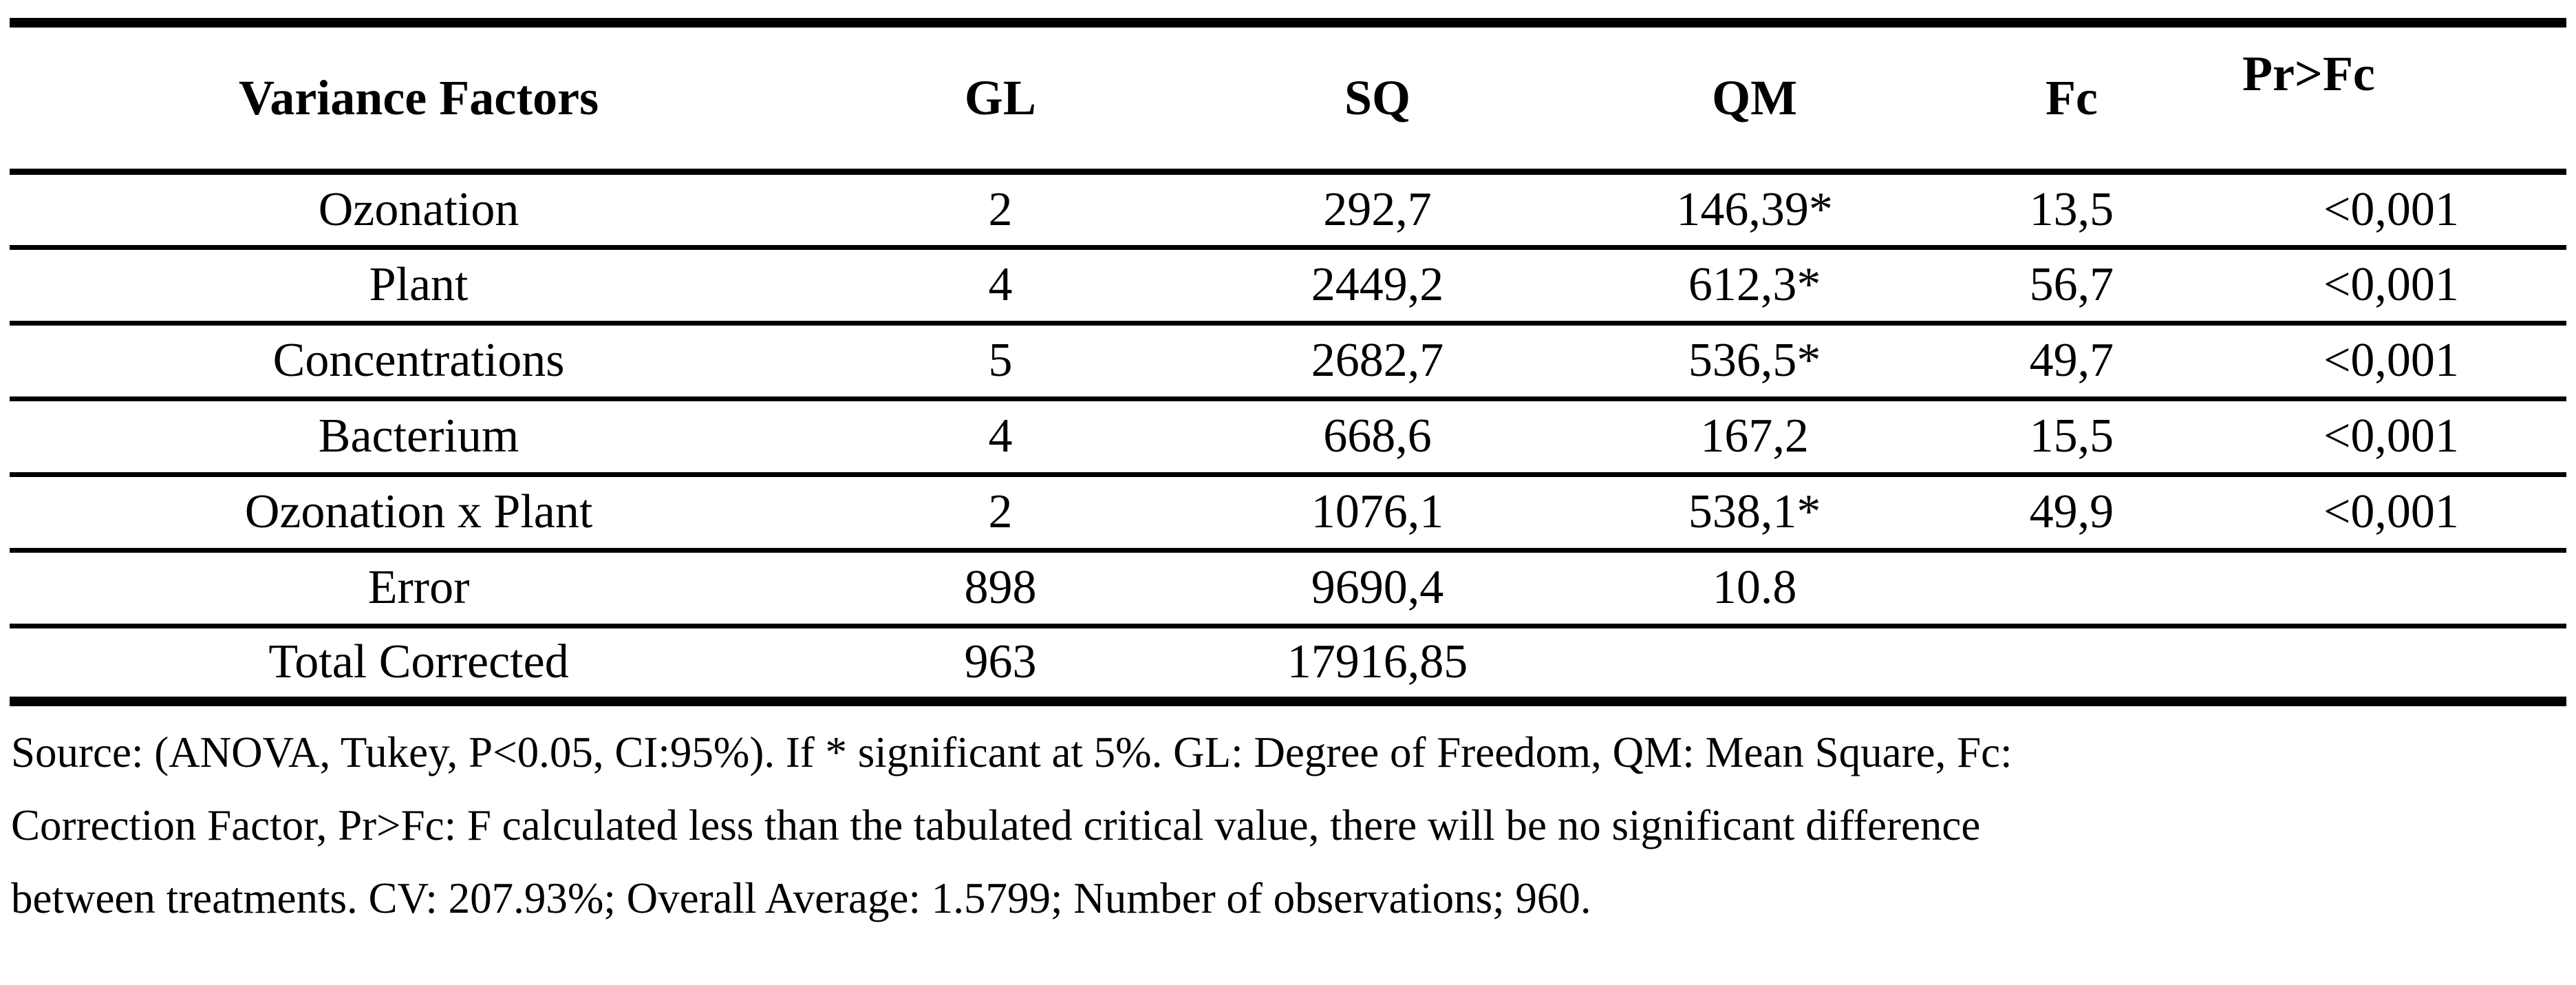 This screenshot has width=2576, height=985. I want to click on cell-factor: Plant, so click(419, 286).